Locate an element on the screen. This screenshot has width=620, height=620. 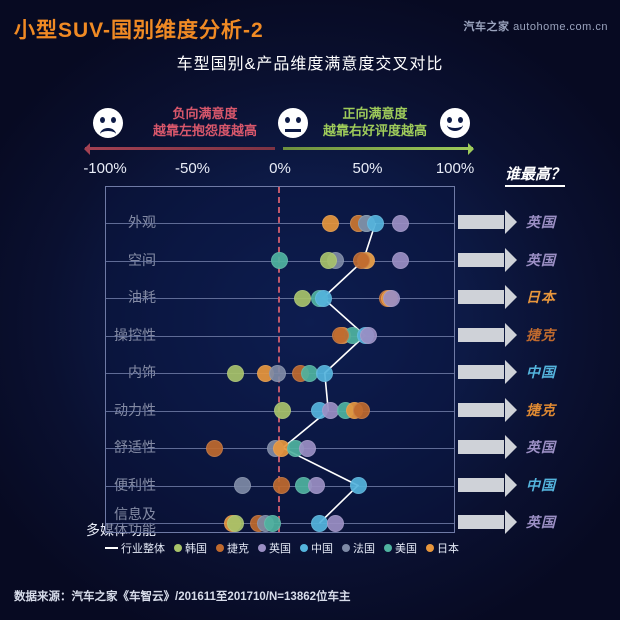
negative-line-2: 越靠左抱怨度越高 is located at coordinates (204, 130).